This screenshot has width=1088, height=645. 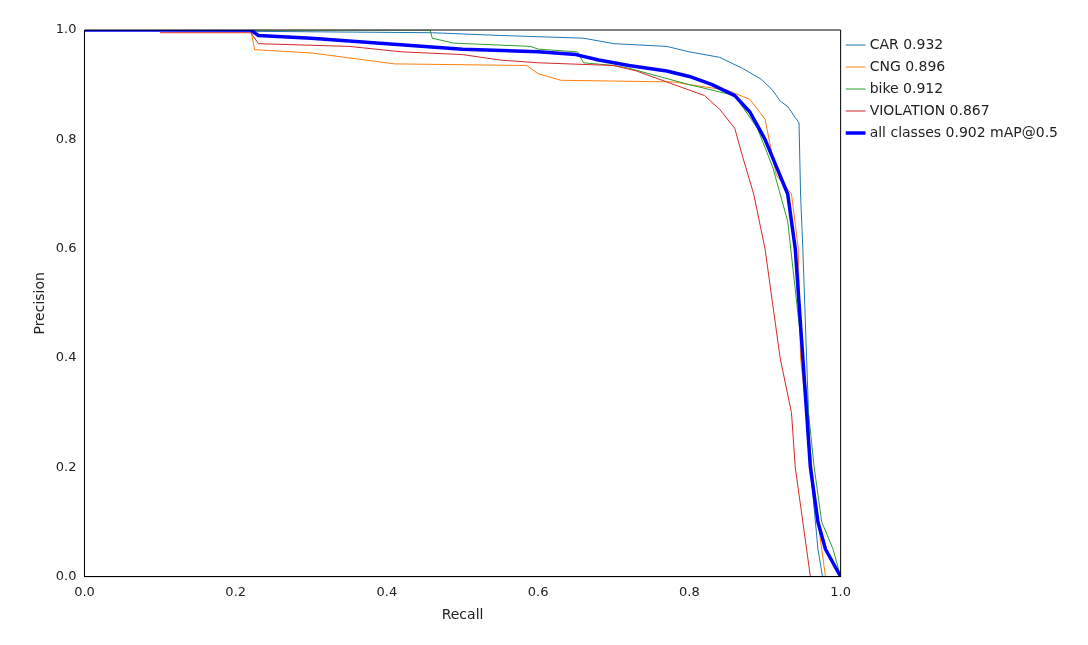 I want to click on x-tick-label: 0.4, so click(x=387, y=591).